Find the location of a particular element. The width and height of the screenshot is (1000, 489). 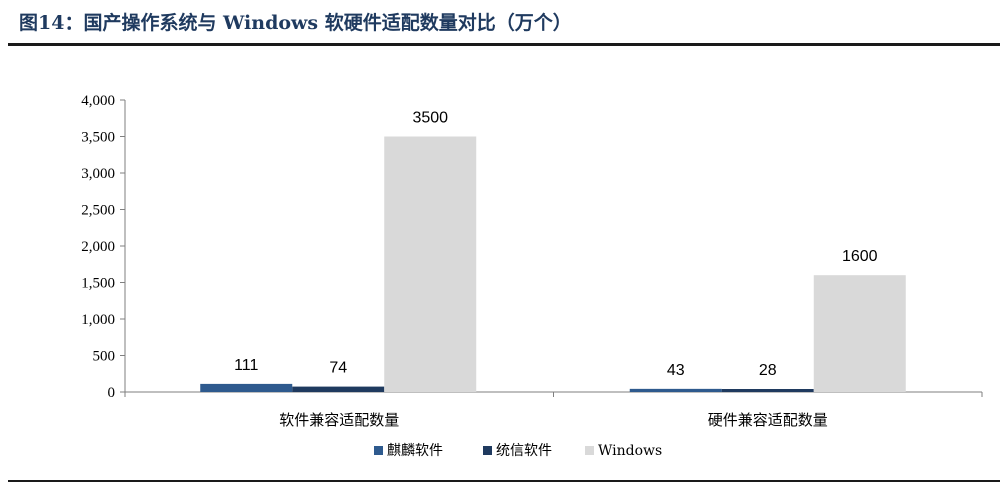

data-label: 1600 is located at coordinates (860, 256).